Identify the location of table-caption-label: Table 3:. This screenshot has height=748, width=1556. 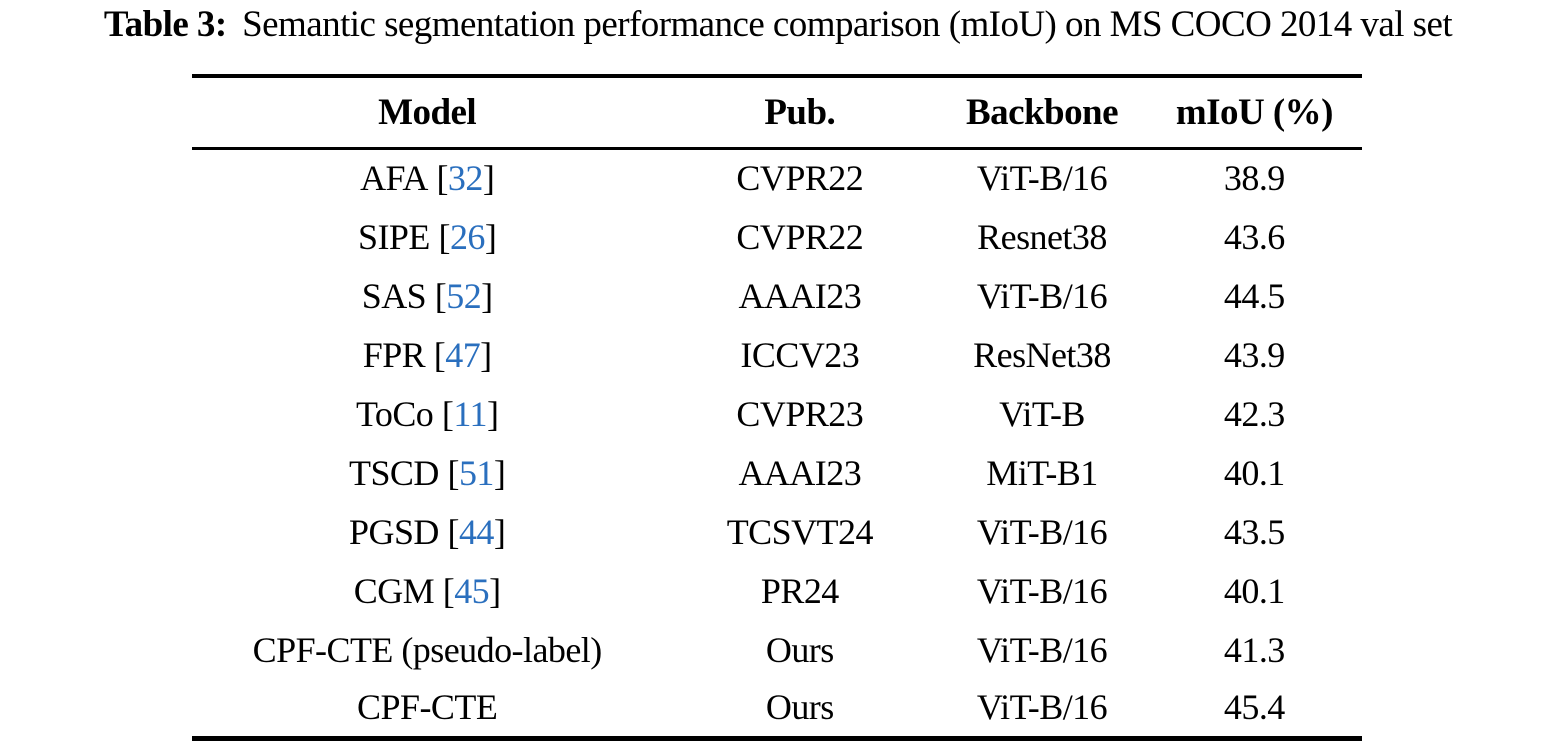
(165, 24).